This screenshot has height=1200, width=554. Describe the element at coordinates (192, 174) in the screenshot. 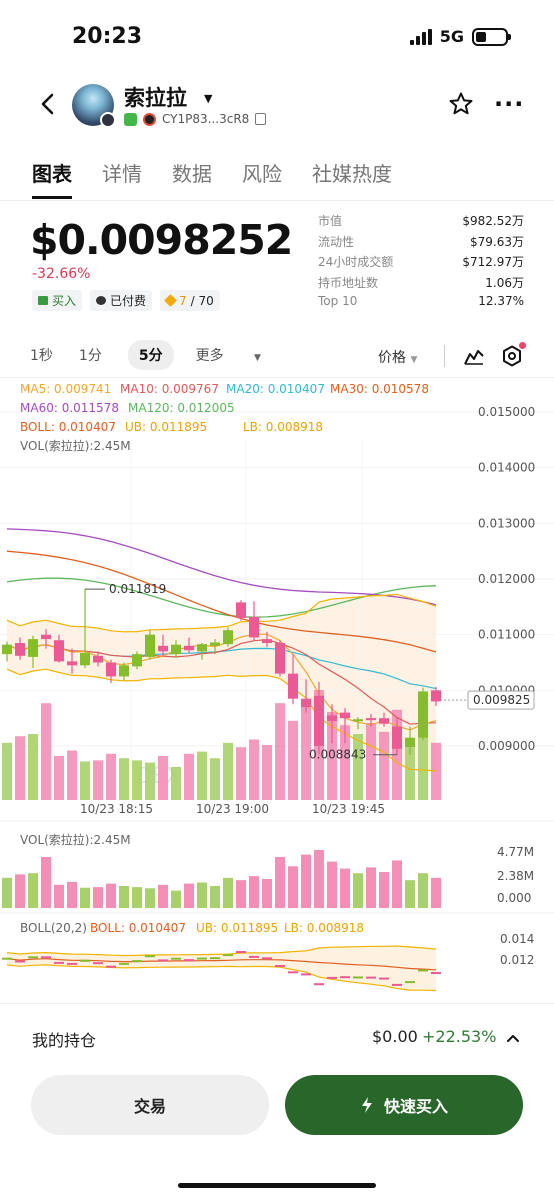

I see `tab-data: 数据` at that location.